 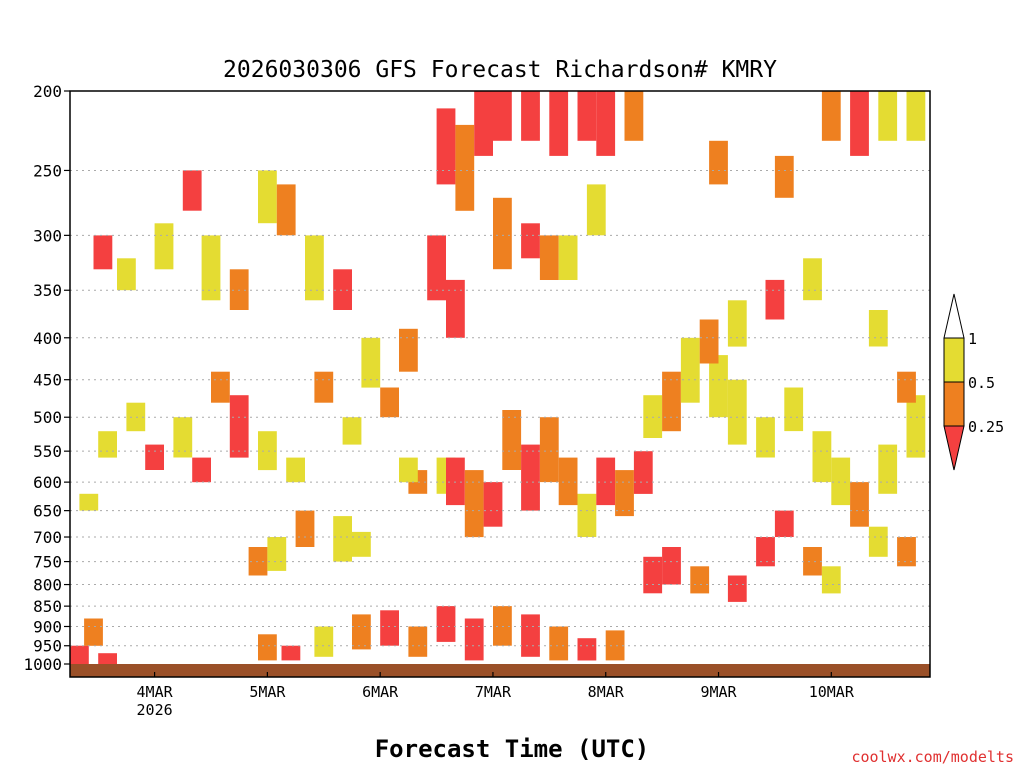 I want to click on legend: 1 0.5 0.25, so click(x=973, y=382).